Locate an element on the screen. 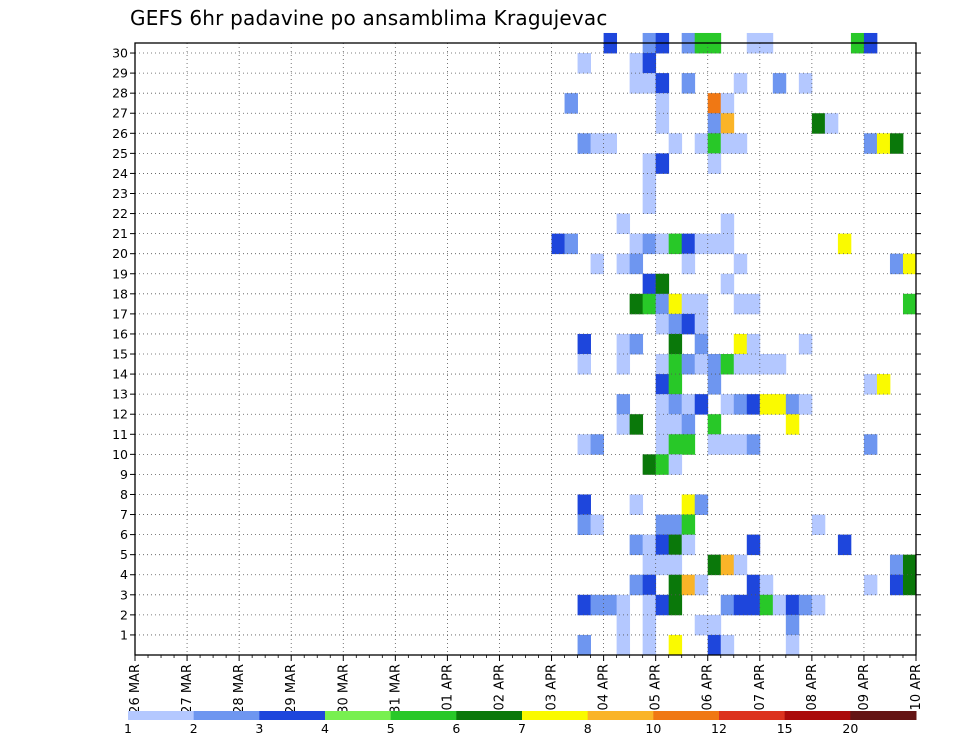 This screenshot has width=960, height=742. y-tick-label: 11 is located at coordinates (120, 434).